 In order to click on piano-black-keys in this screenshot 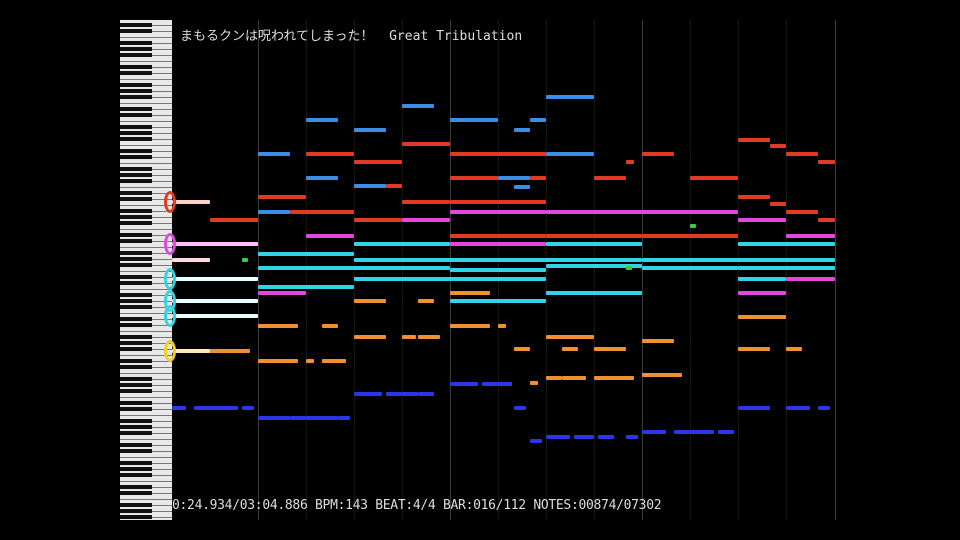, I will do `click(136, 270)`.